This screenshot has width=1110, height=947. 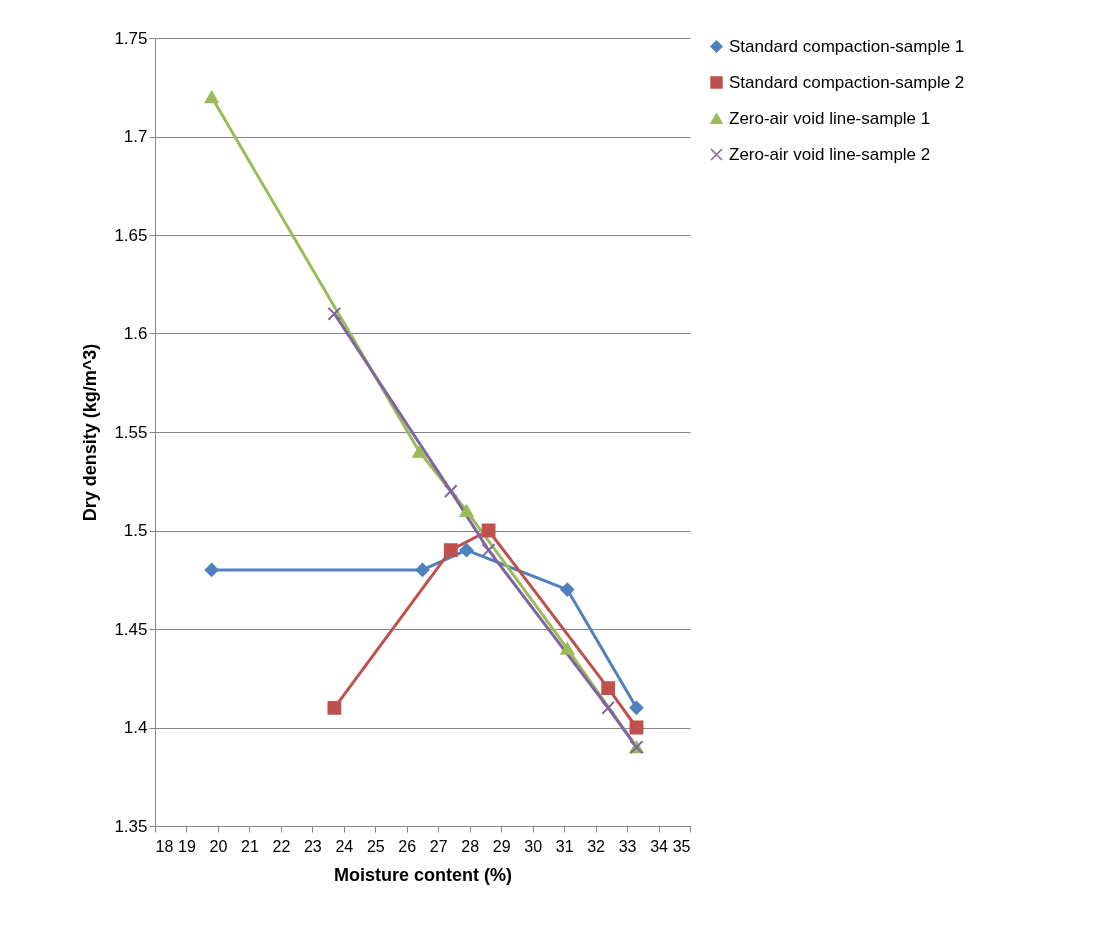 What do you see at coordinates (135, 530) in the screenshot?
I see `y-tick-label: 1.5` at bounding box center [135, 530].